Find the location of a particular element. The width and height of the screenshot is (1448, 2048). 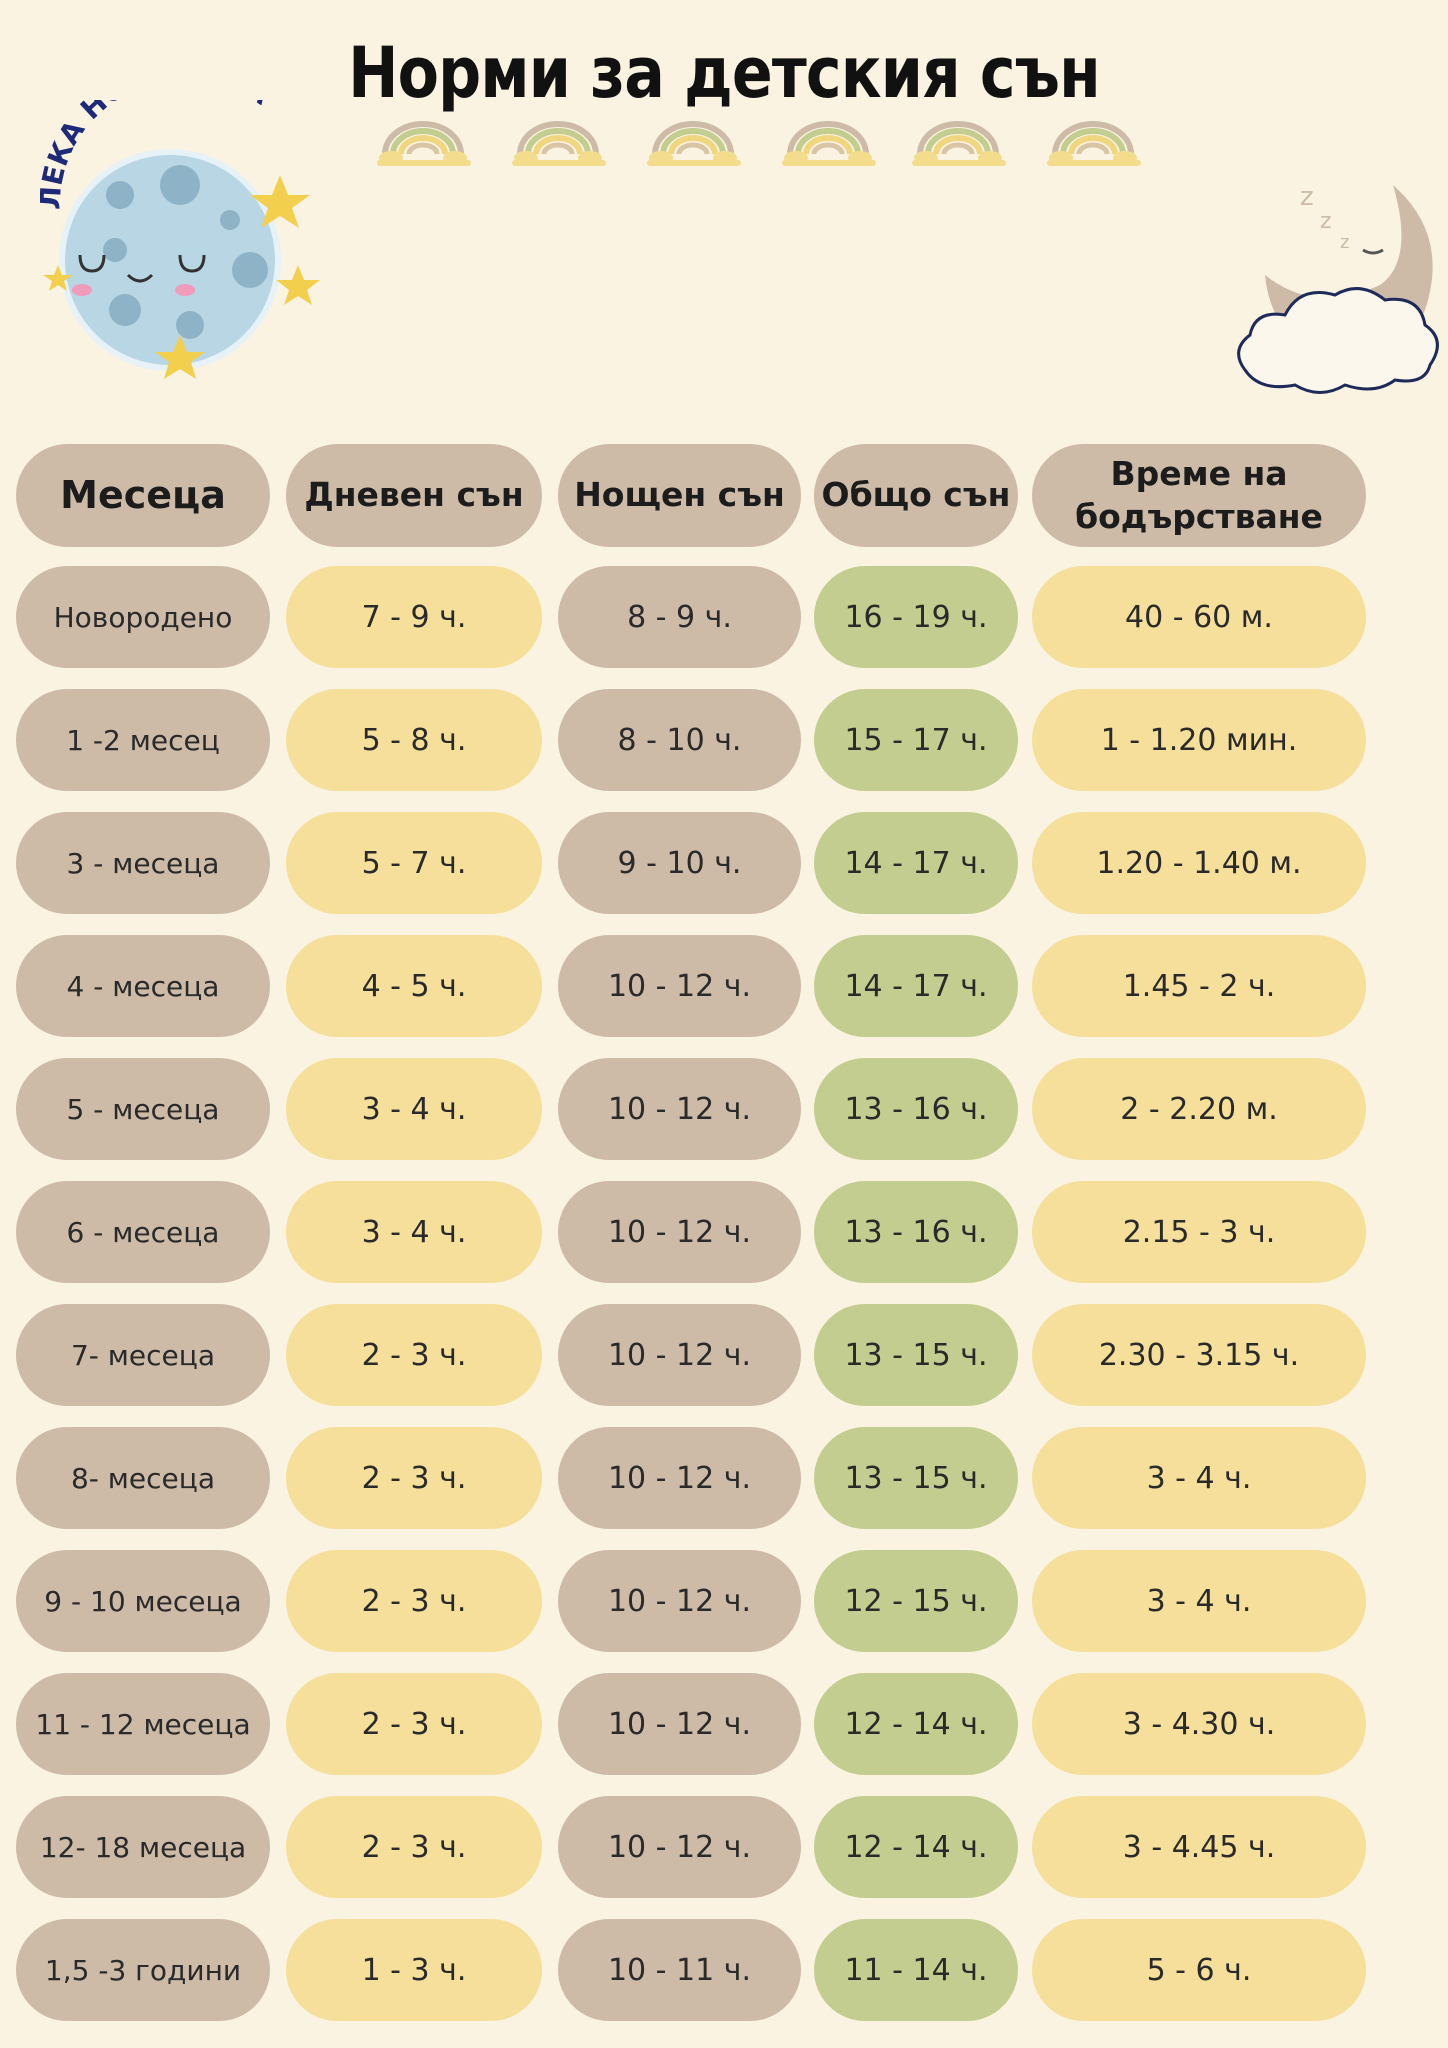

wake-time-cell: 1.45 - 2 ч. is located at coordinates (1199, 986).